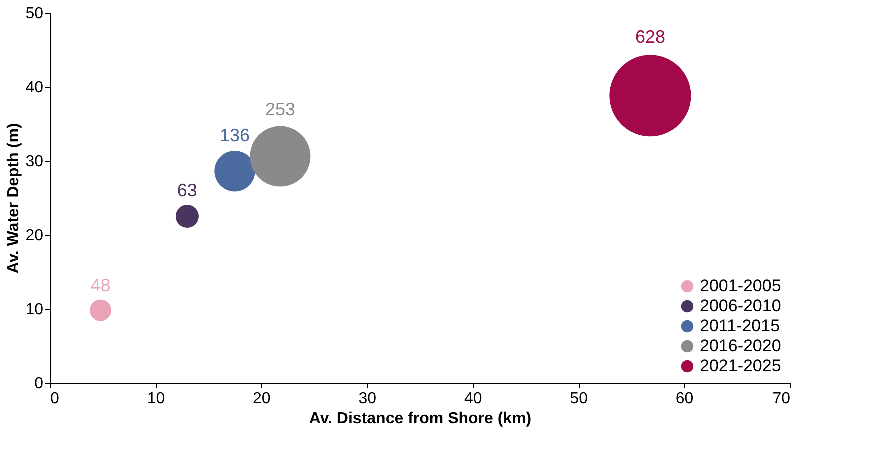 This screenshot has height=472, width=872. What do you see at coordinates (420, 419) in the screenshot?
I see `x-axis-title: Av. Distance from Shore (km)` at bounding box center [420, 419].